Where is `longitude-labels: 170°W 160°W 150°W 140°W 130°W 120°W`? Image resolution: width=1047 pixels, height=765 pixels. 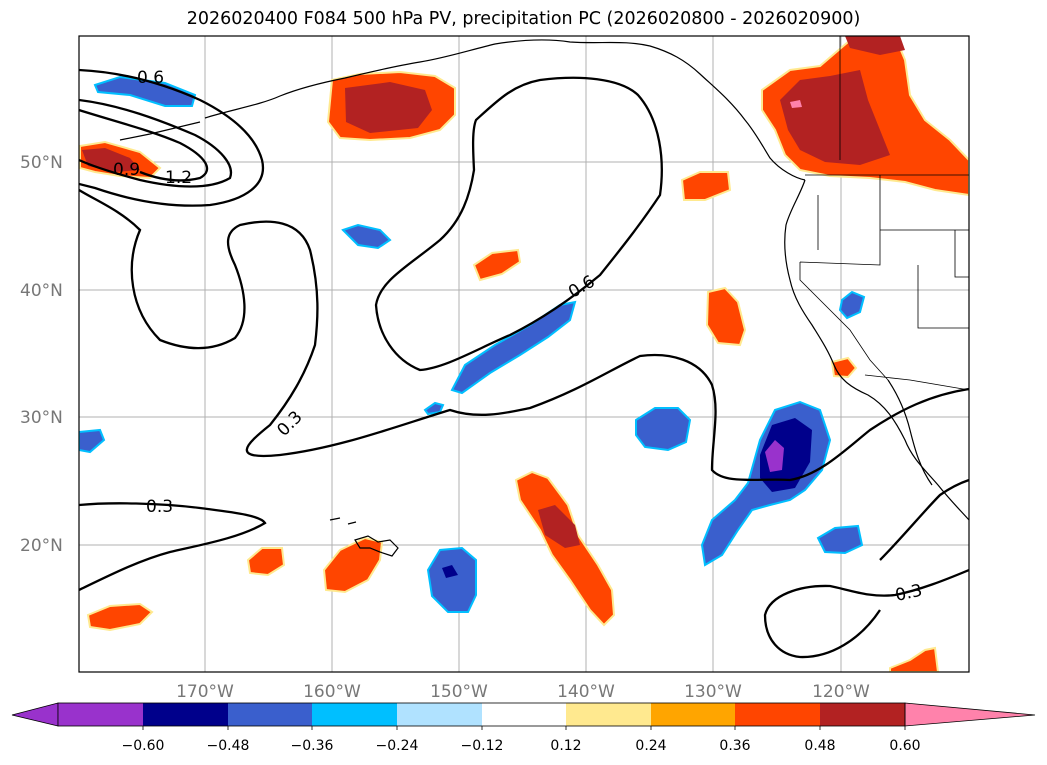 longitude-labels: 170°W 160°W 150°W 140°W 130°W 120°W is located at coordinates (523, 692).